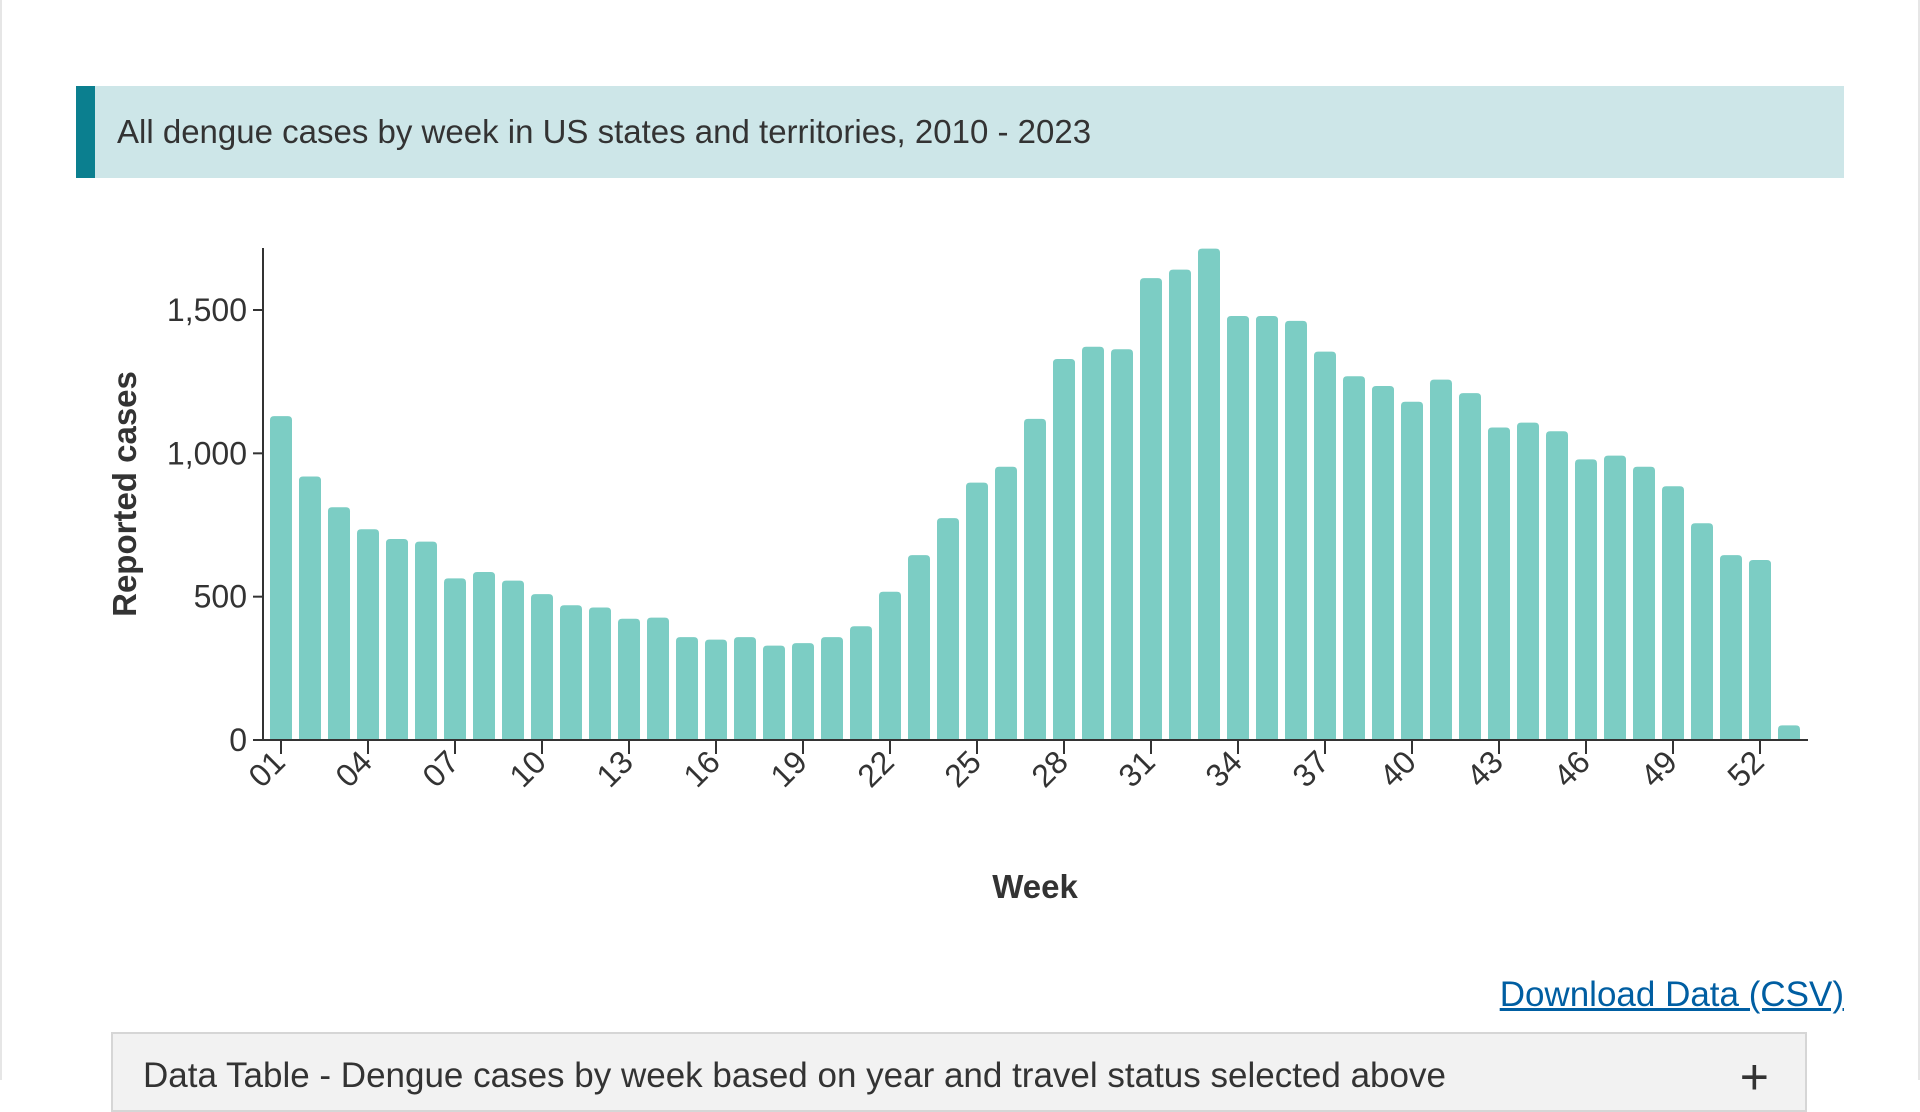 The height and width of the screenshot is (1112, 1920). I want to click on x-tick-label: 01, so click(266, 768).